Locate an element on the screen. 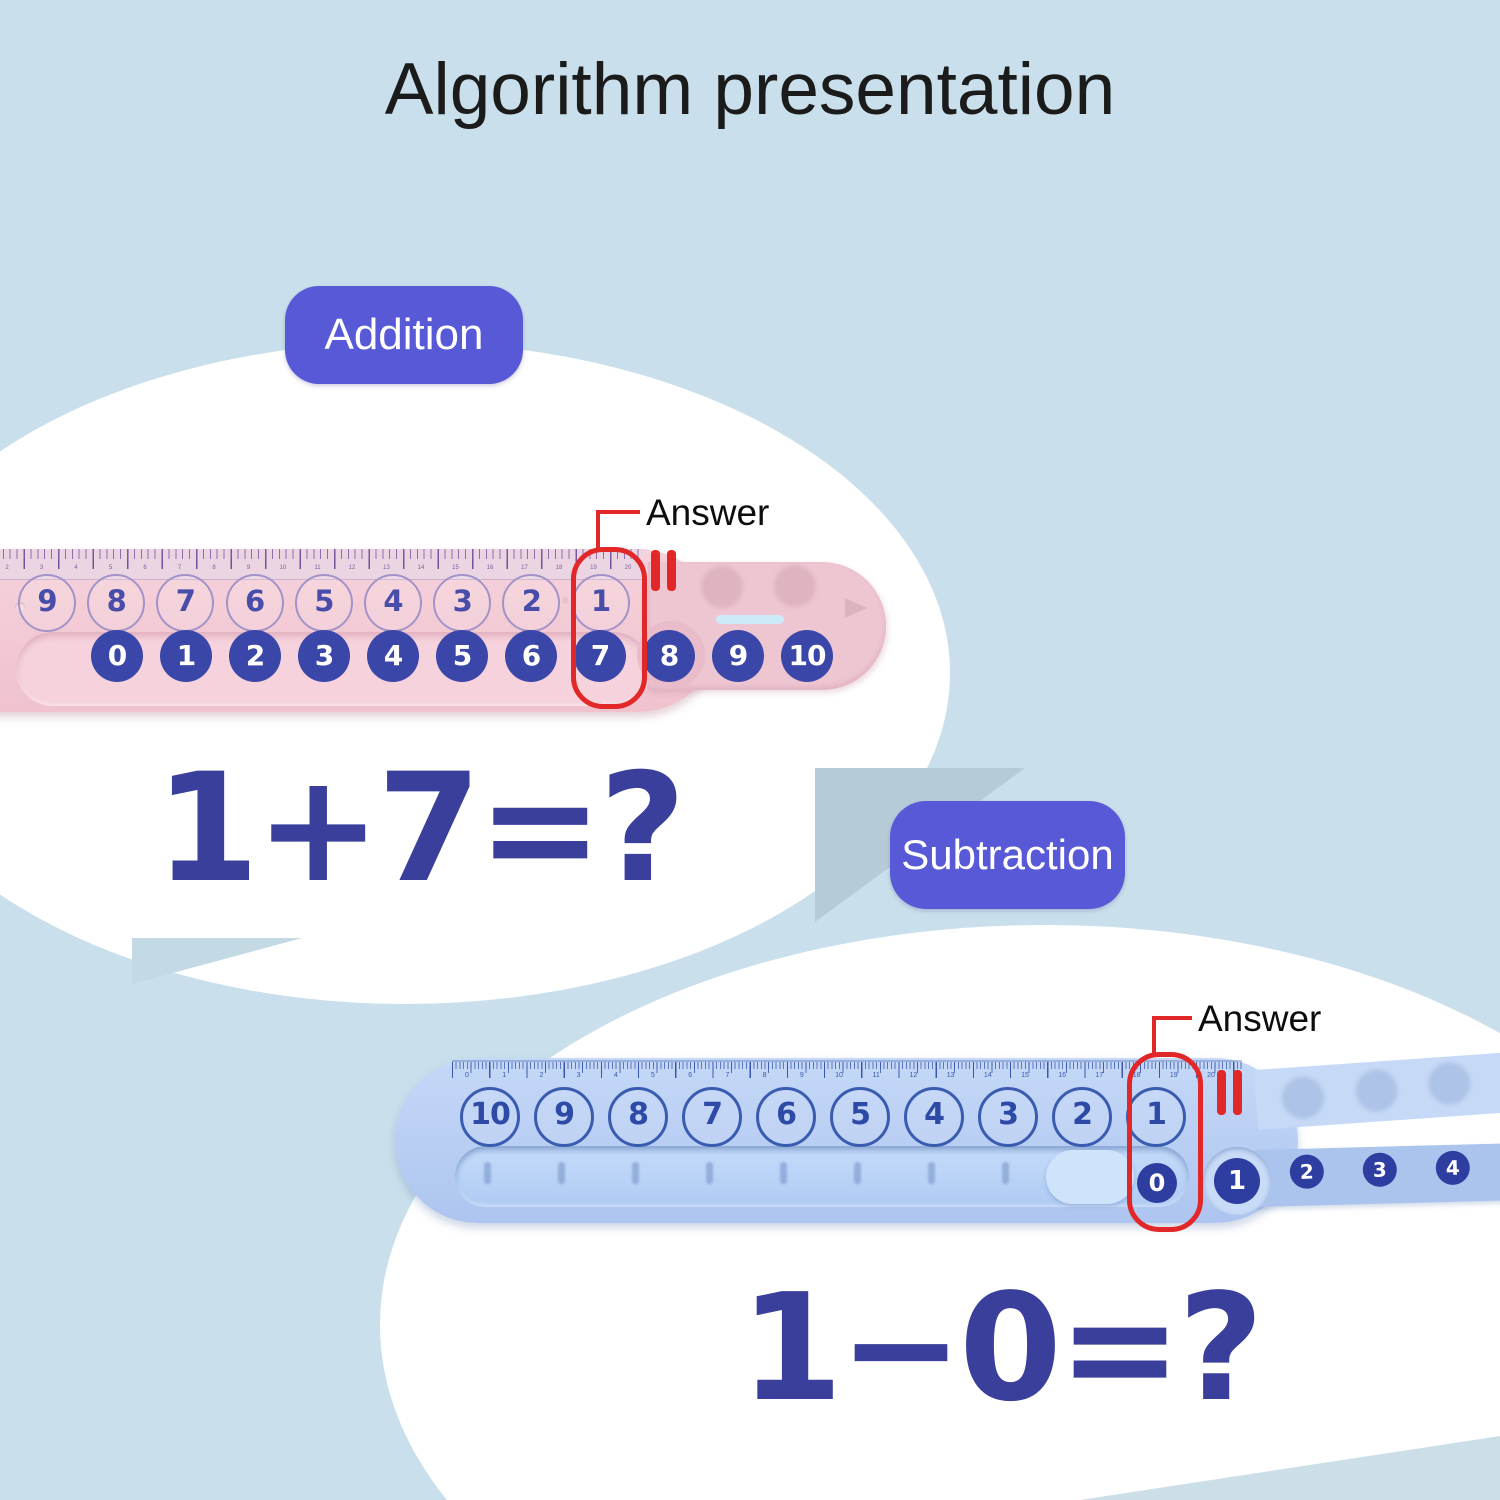 Image resolution: width=1500 pixels, height=1500 pixels. number-circle-lower: 10 is located at coordinates (807, 656).